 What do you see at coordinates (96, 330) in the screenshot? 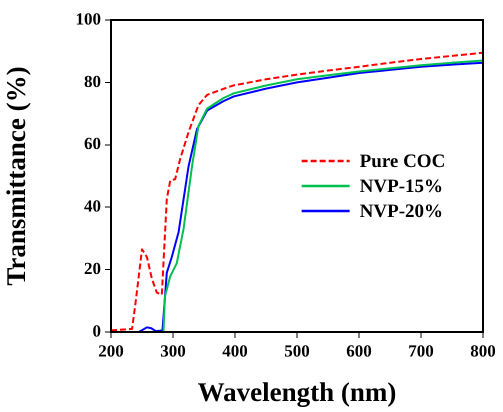
I see `y-tick-label: 0` at bounding box center [96, 330].